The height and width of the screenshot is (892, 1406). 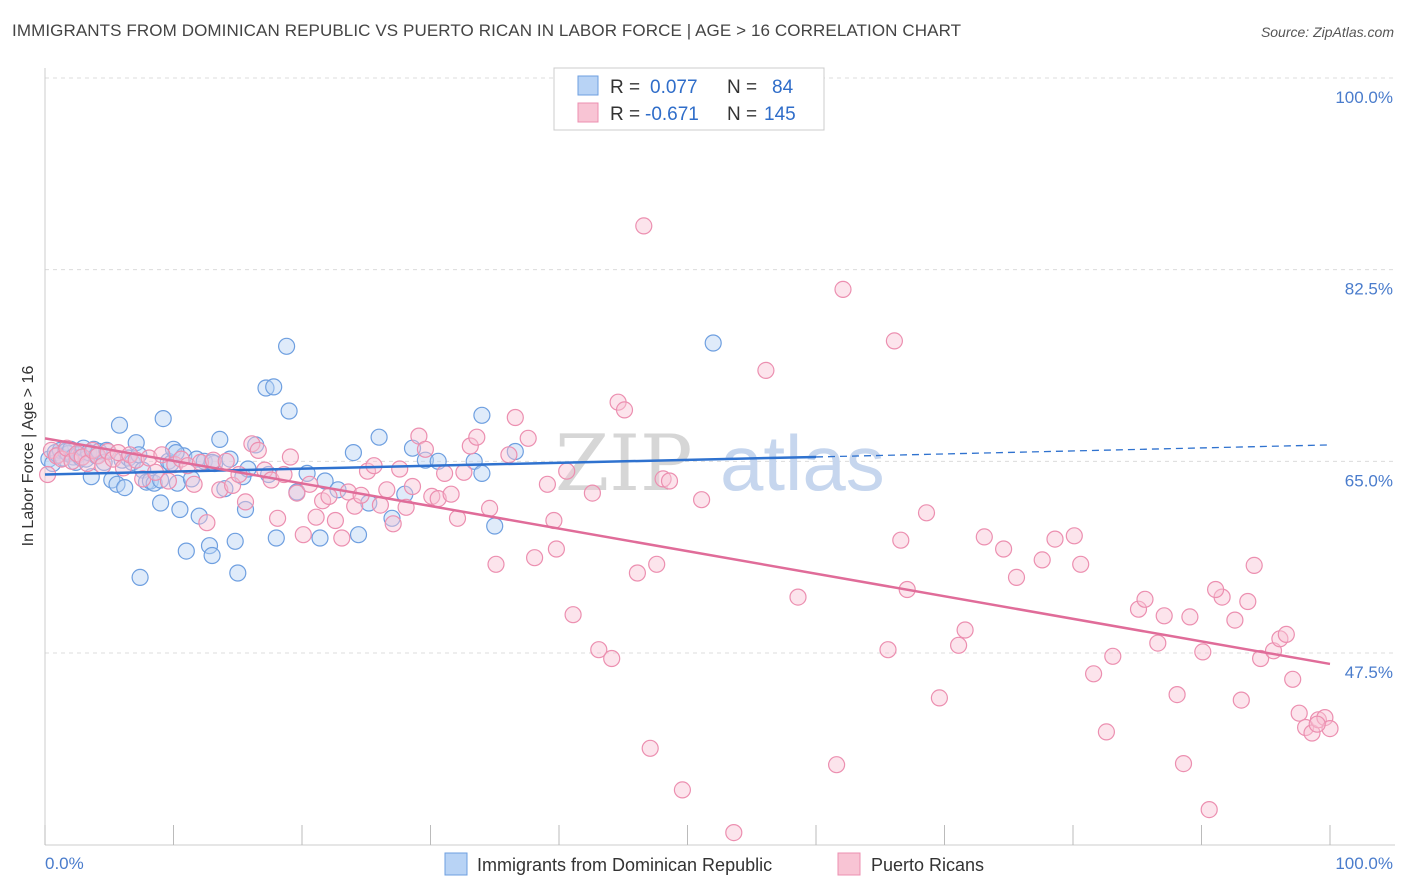 I want to click on legend-n-value-2: 145, so click(x=780, y=114).